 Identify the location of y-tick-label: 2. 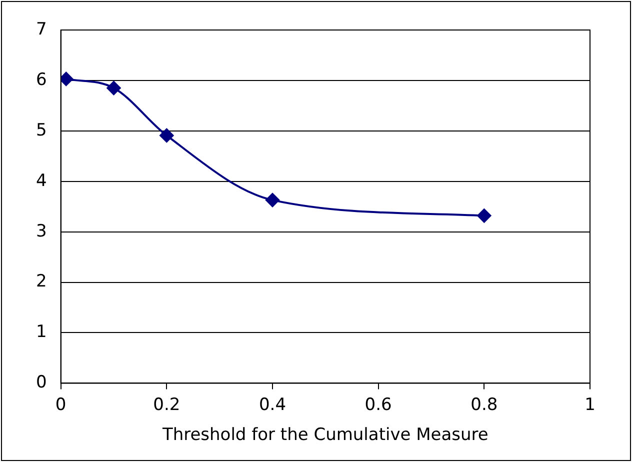
(41, 282).